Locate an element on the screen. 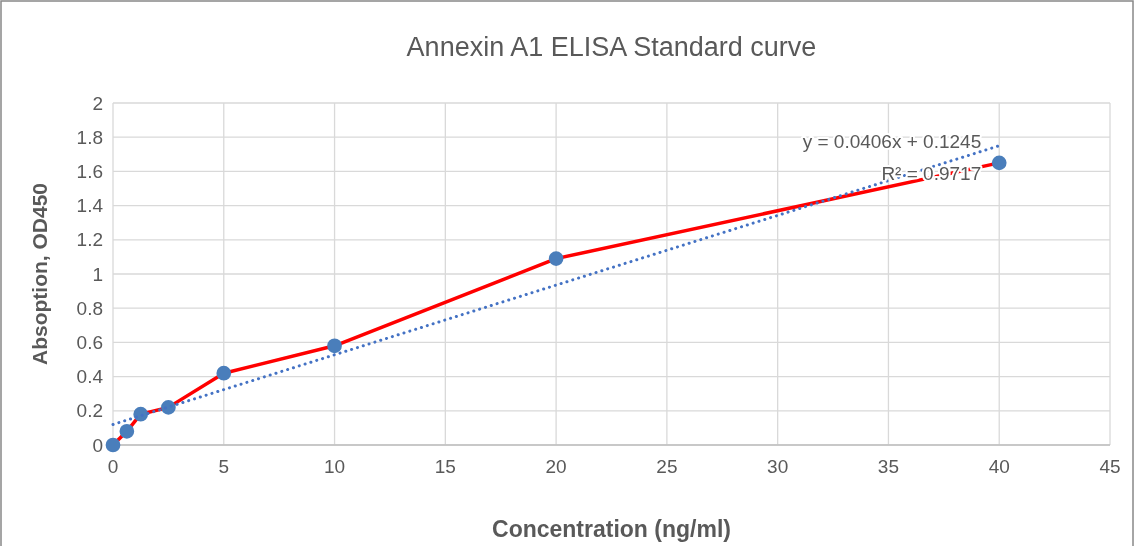 The height and width of the screenshot is (546, 1134). annotation: y = 0.0406x + 0.1245 is located at coordinates (892, 141).